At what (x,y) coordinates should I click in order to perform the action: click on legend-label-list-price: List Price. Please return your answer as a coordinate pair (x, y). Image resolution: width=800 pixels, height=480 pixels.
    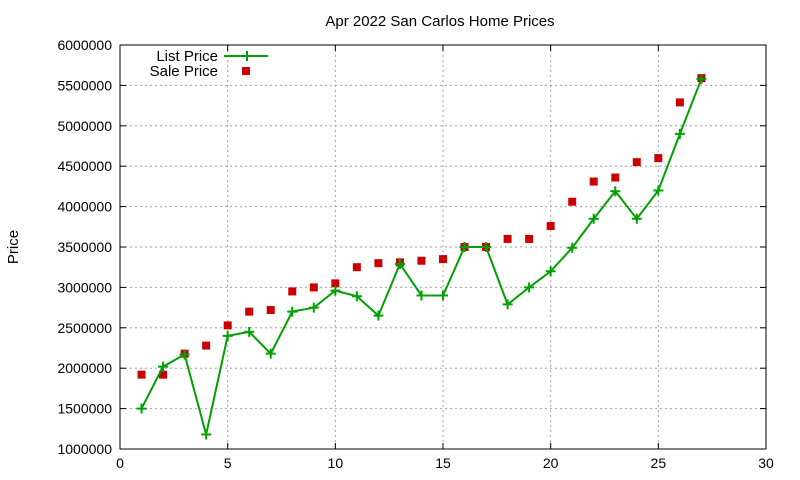
    Looking at the image, I should click on (187, 56).